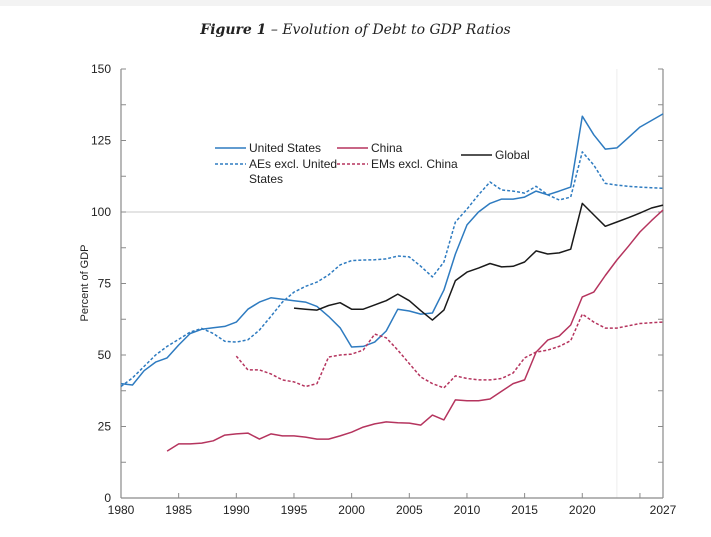 Image resolution: width=711 pixels, height=537 pixels. I want to click on x-tick-label: 2020, so click(582, 510).